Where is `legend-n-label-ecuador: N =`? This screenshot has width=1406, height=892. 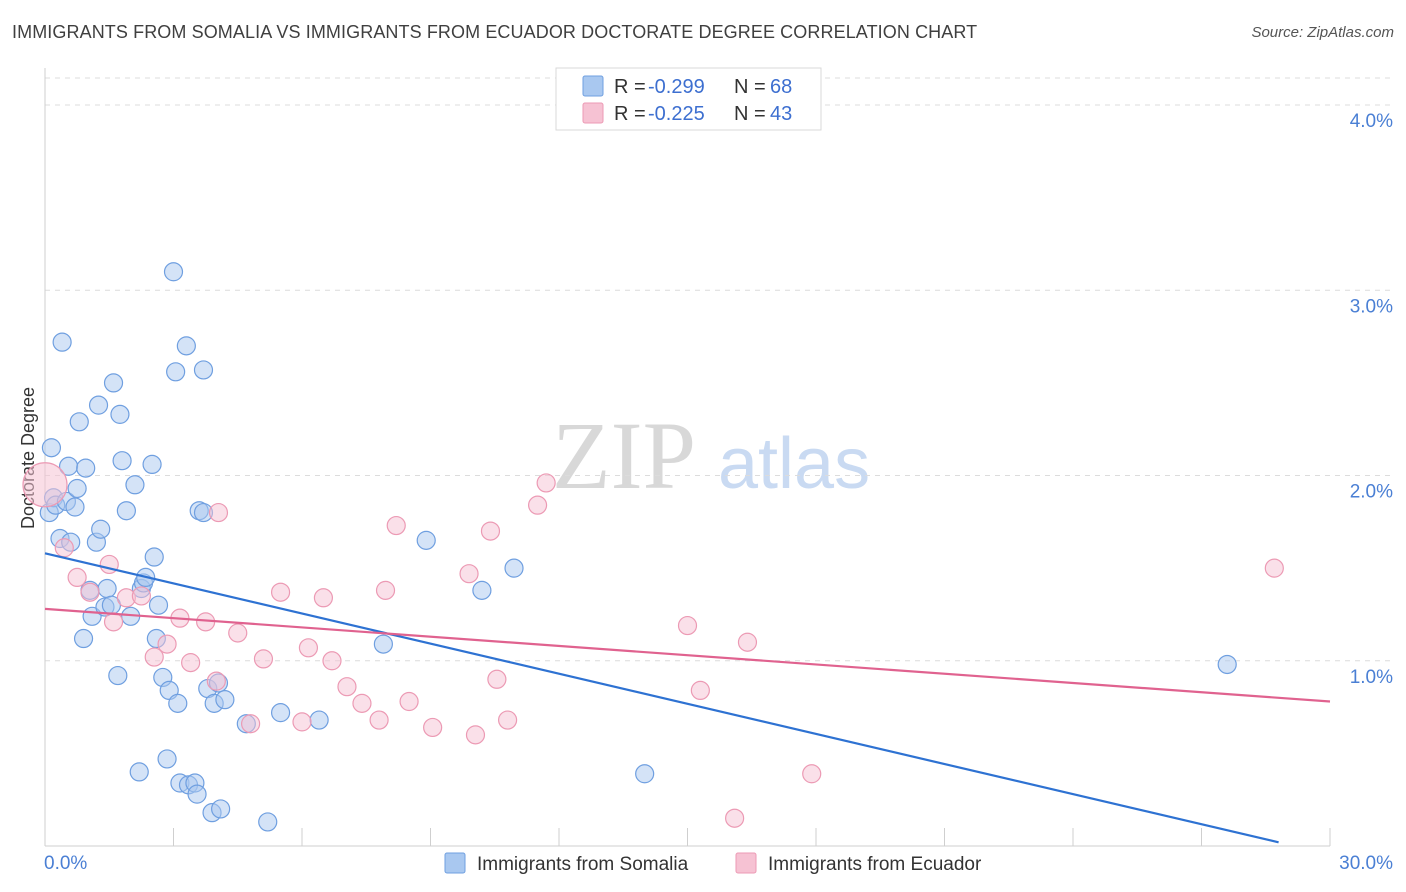
legend-n-label-ecuador: N = is located at coordinates (750, 114).